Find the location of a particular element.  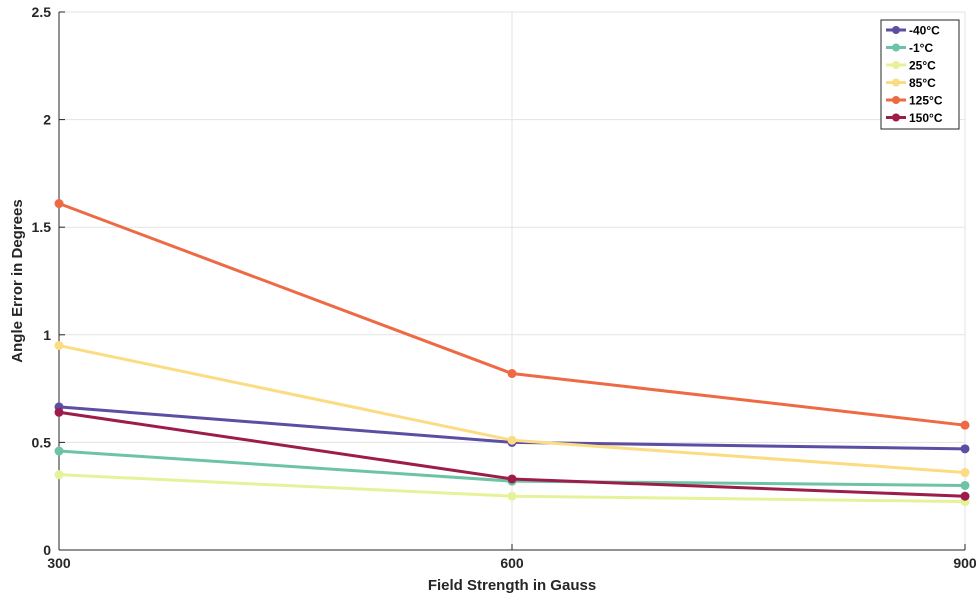

legend-item: 125°C is located at coordinates (914, 101).